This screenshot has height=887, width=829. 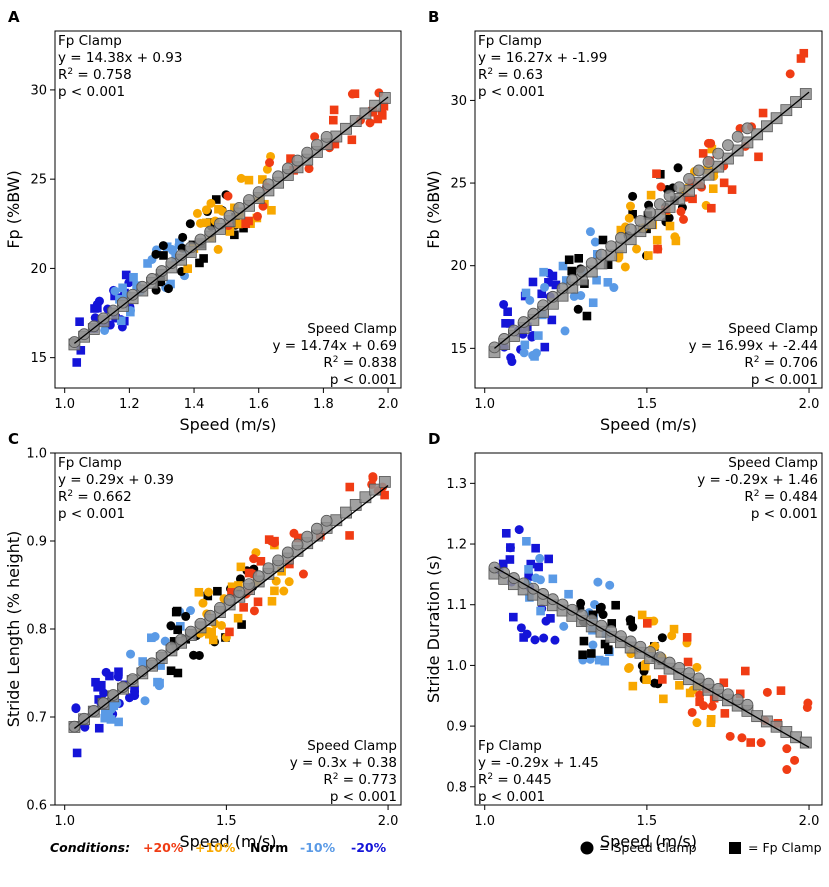 What do you see at coordinates (433, 209) in the screenshot?
I see `y-axis-label: Fb (%BW)` at bounding box center [433, 209].